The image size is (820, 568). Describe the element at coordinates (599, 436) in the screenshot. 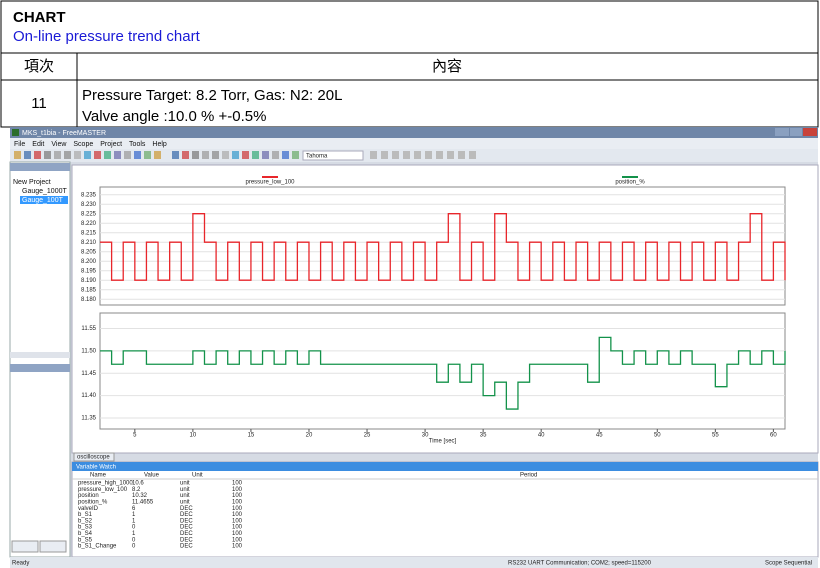

I see `x-tick-label: 45` at that location.